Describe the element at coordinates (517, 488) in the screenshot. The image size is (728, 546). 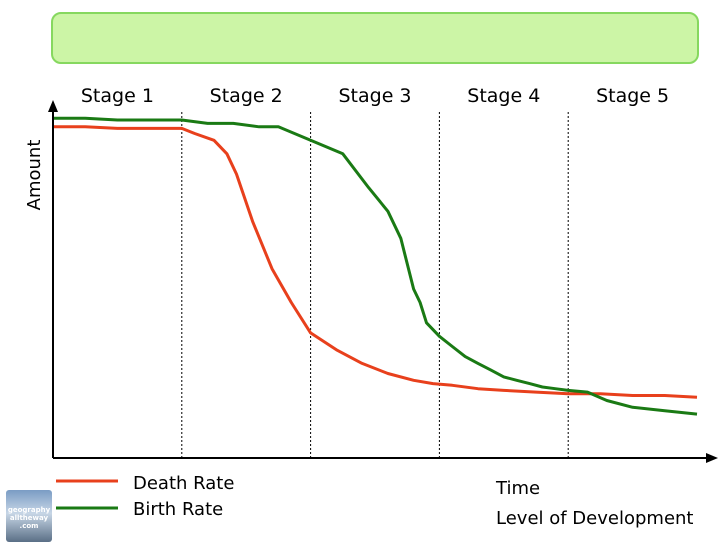
I see `x-axis-label: Time` at that location.